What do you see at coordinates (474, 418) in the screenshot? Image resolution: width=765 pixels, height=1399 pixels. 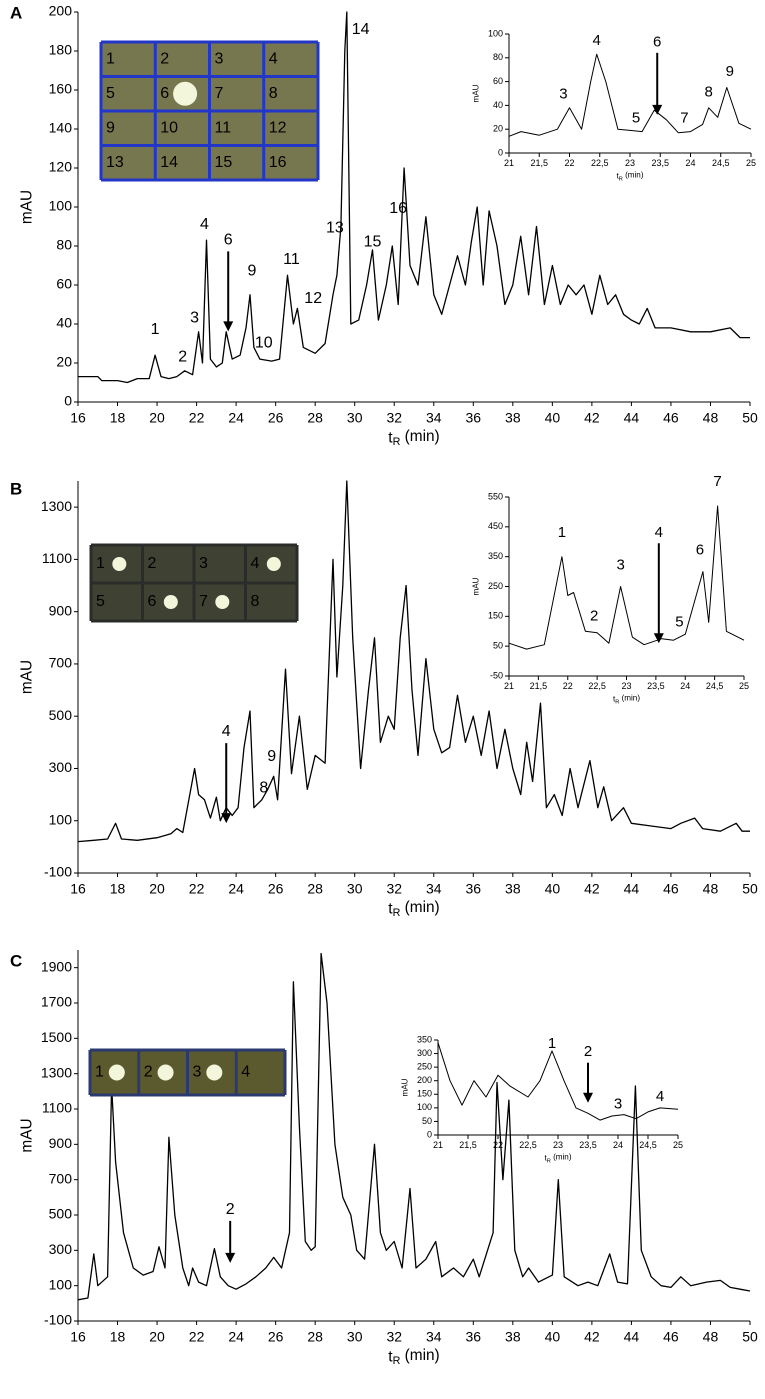 I see `x-tick-label: 36` at bounding box center [474, 418].